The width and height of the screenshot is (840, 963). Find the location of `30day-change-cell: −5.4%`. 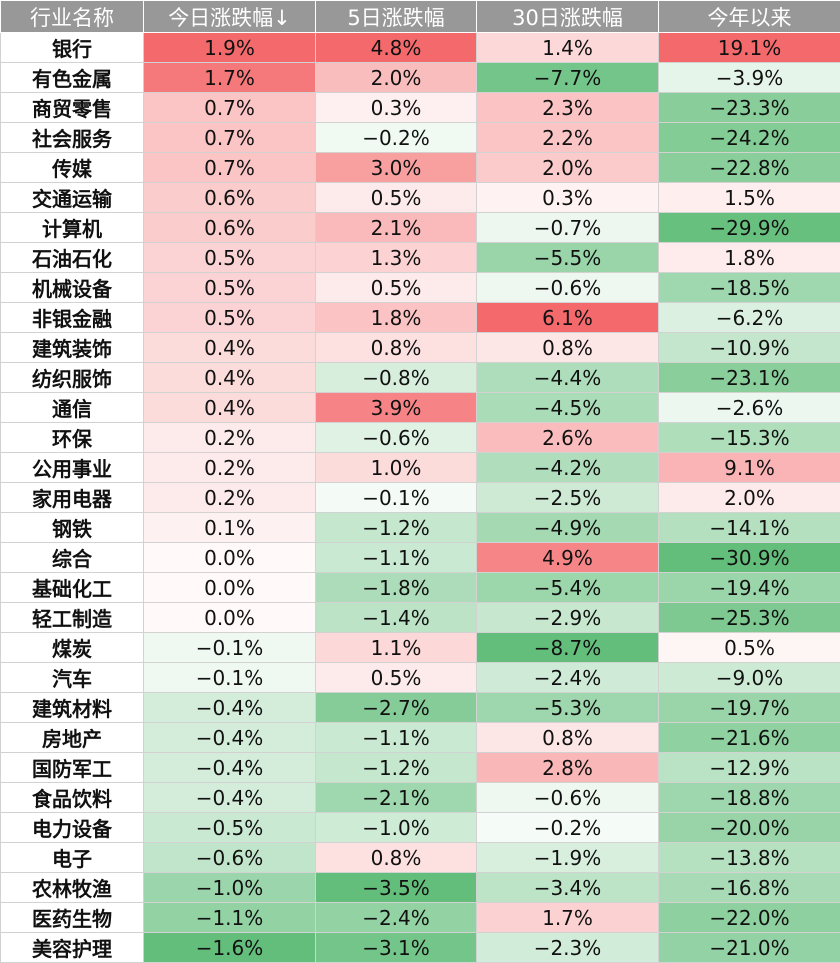

30day-change-cell: −5.4% is located at coordinates (568, 588).